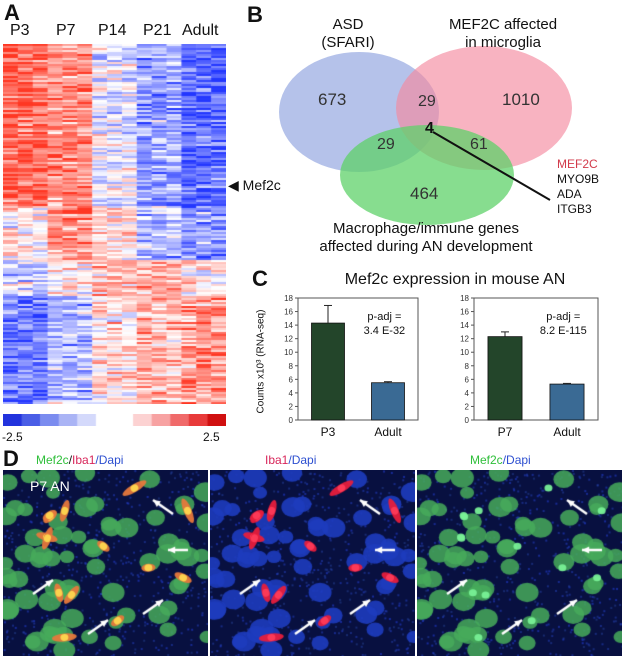  I want to click on panel-c-label: C, so click(260, 278).